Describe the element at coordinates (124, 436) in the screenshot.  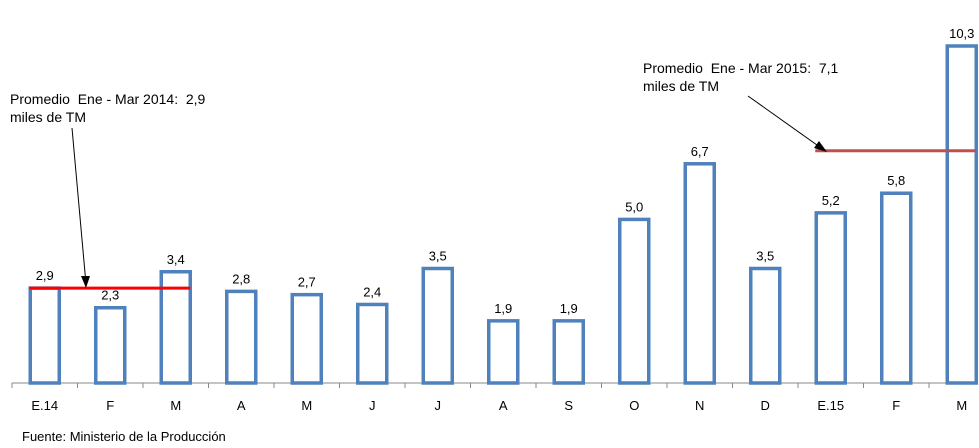
I see `source-note: Fuente: Ministerio de la Producción` at that location.